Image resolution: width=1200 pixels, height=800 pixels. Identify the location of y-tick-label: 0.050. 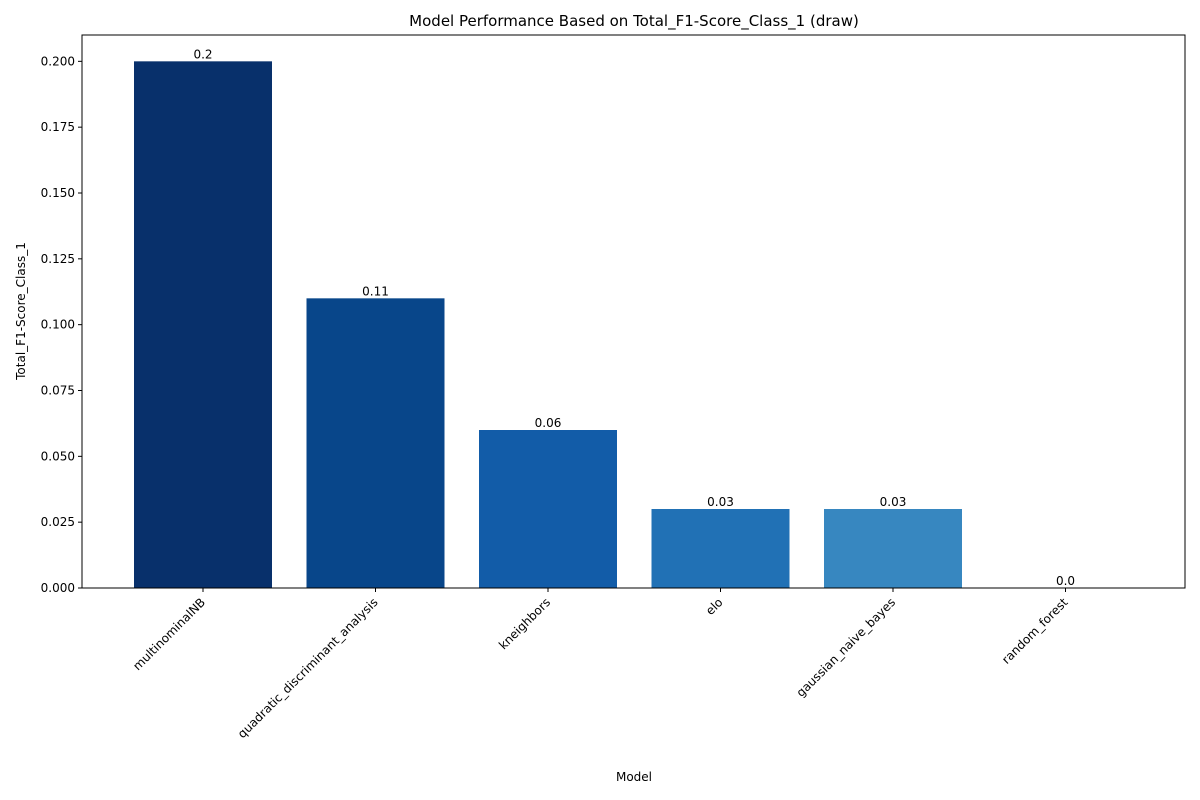
(58, 456).